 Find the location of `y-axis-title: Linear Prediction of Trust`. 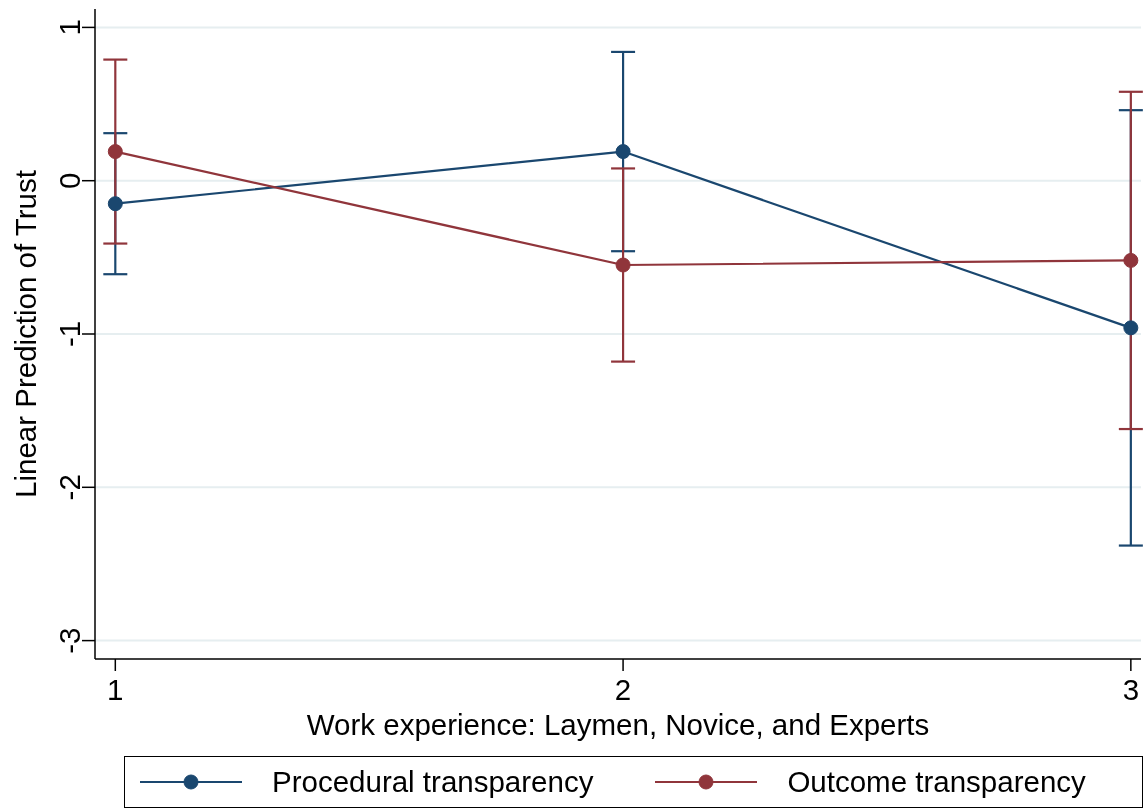

y-axis-title: Linear Prediction of Trust is located at coordinates (25, 334).